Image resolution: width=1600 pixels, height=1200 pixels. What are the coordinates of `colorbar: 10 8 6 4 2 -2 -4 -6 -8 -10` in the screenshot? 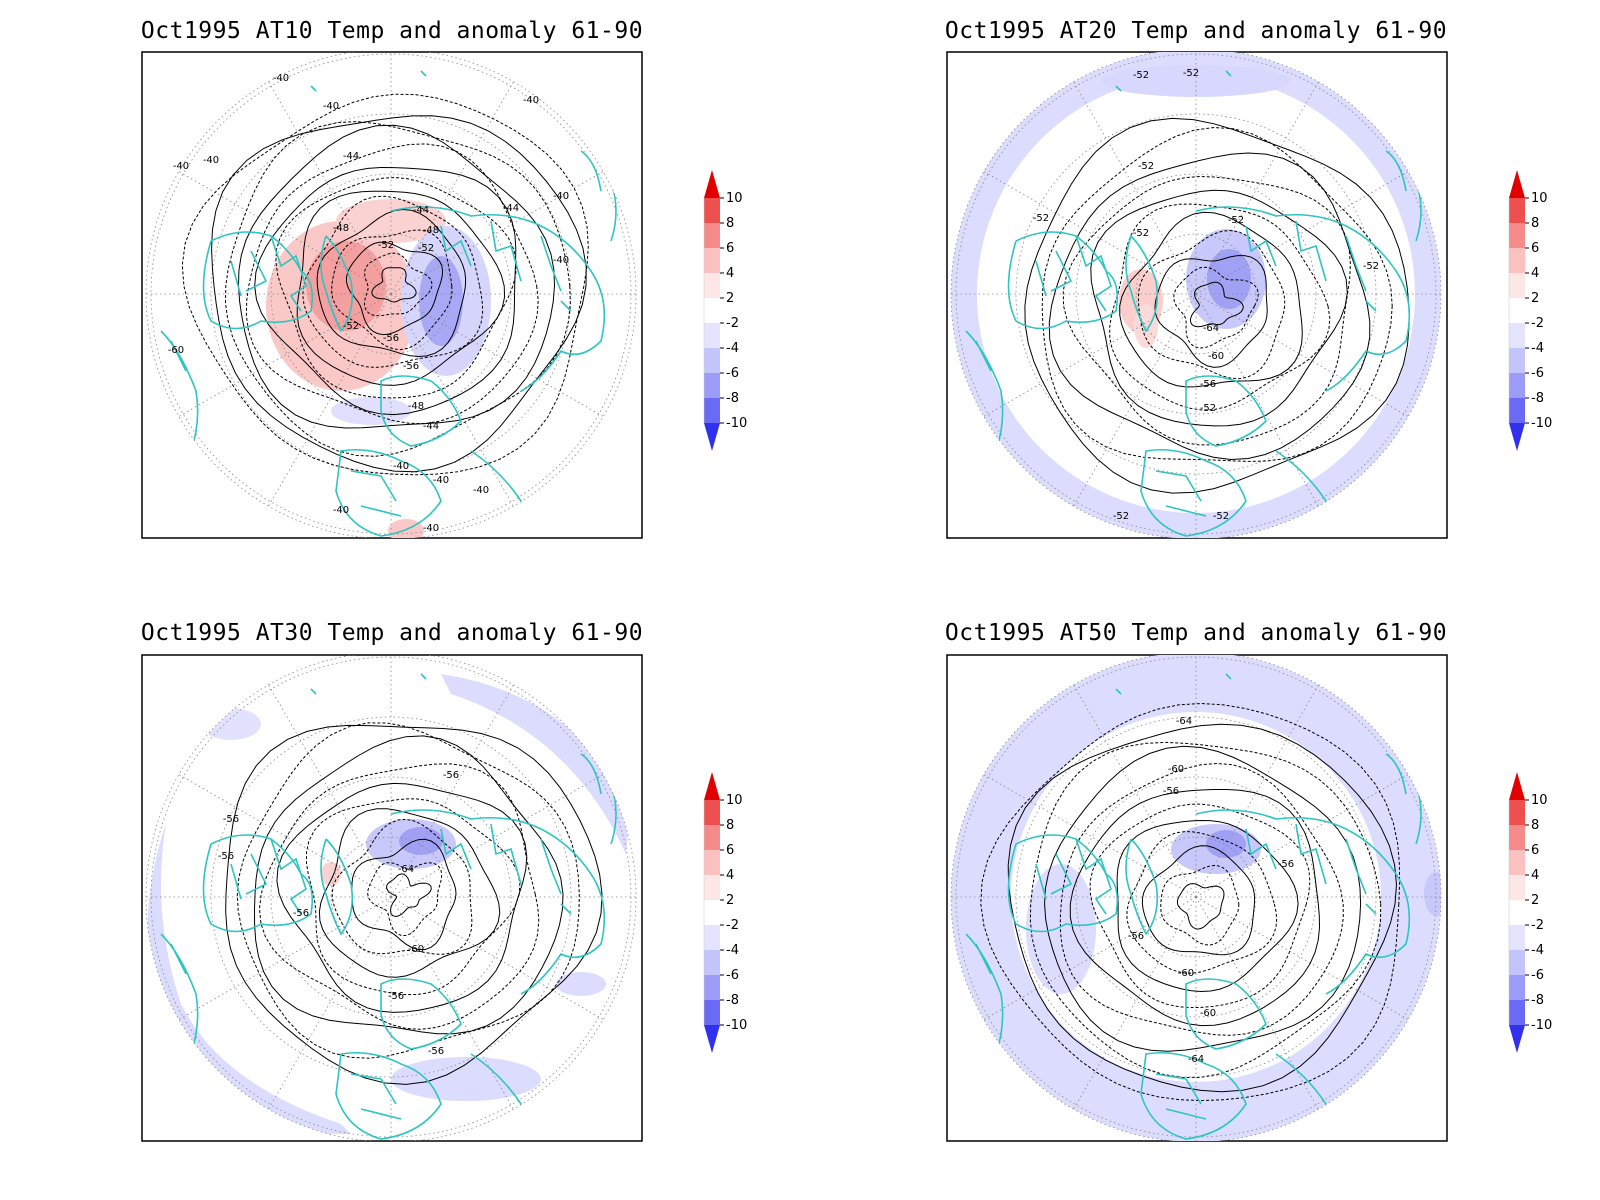 It's located at (725, 912).